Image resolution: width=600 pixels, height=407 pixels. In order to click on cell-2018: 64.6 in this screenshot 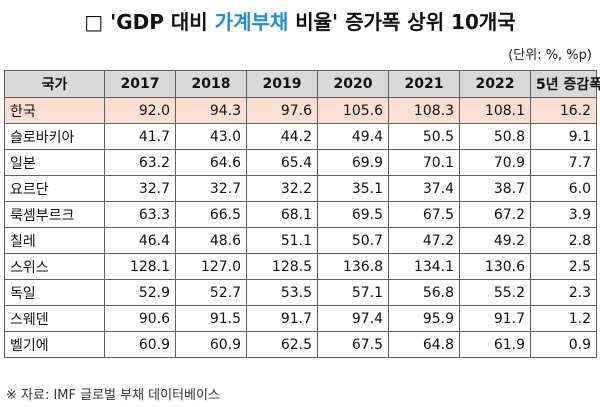, I will do `click(211, 162)`.